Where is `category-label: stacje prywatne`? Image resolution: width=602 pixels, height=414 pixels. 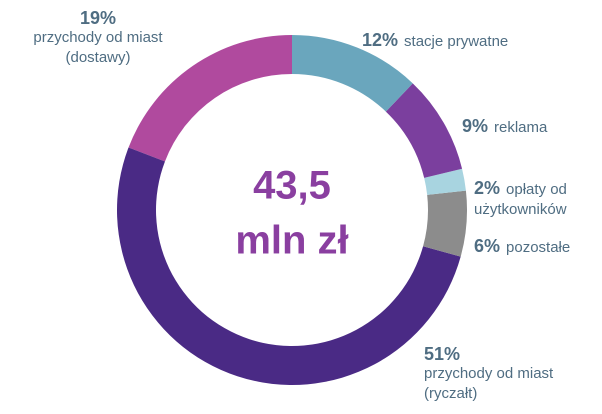
category-label: stacje prywatne is located at coordinates (456, 41).